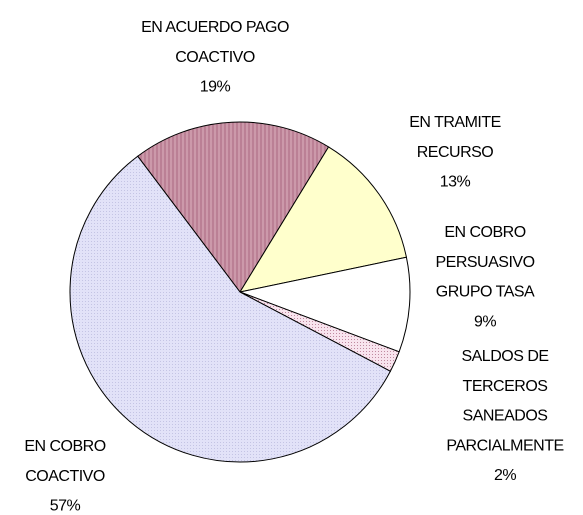  I want to click on slice-label: GRUPO TASA, so click(485, 292).